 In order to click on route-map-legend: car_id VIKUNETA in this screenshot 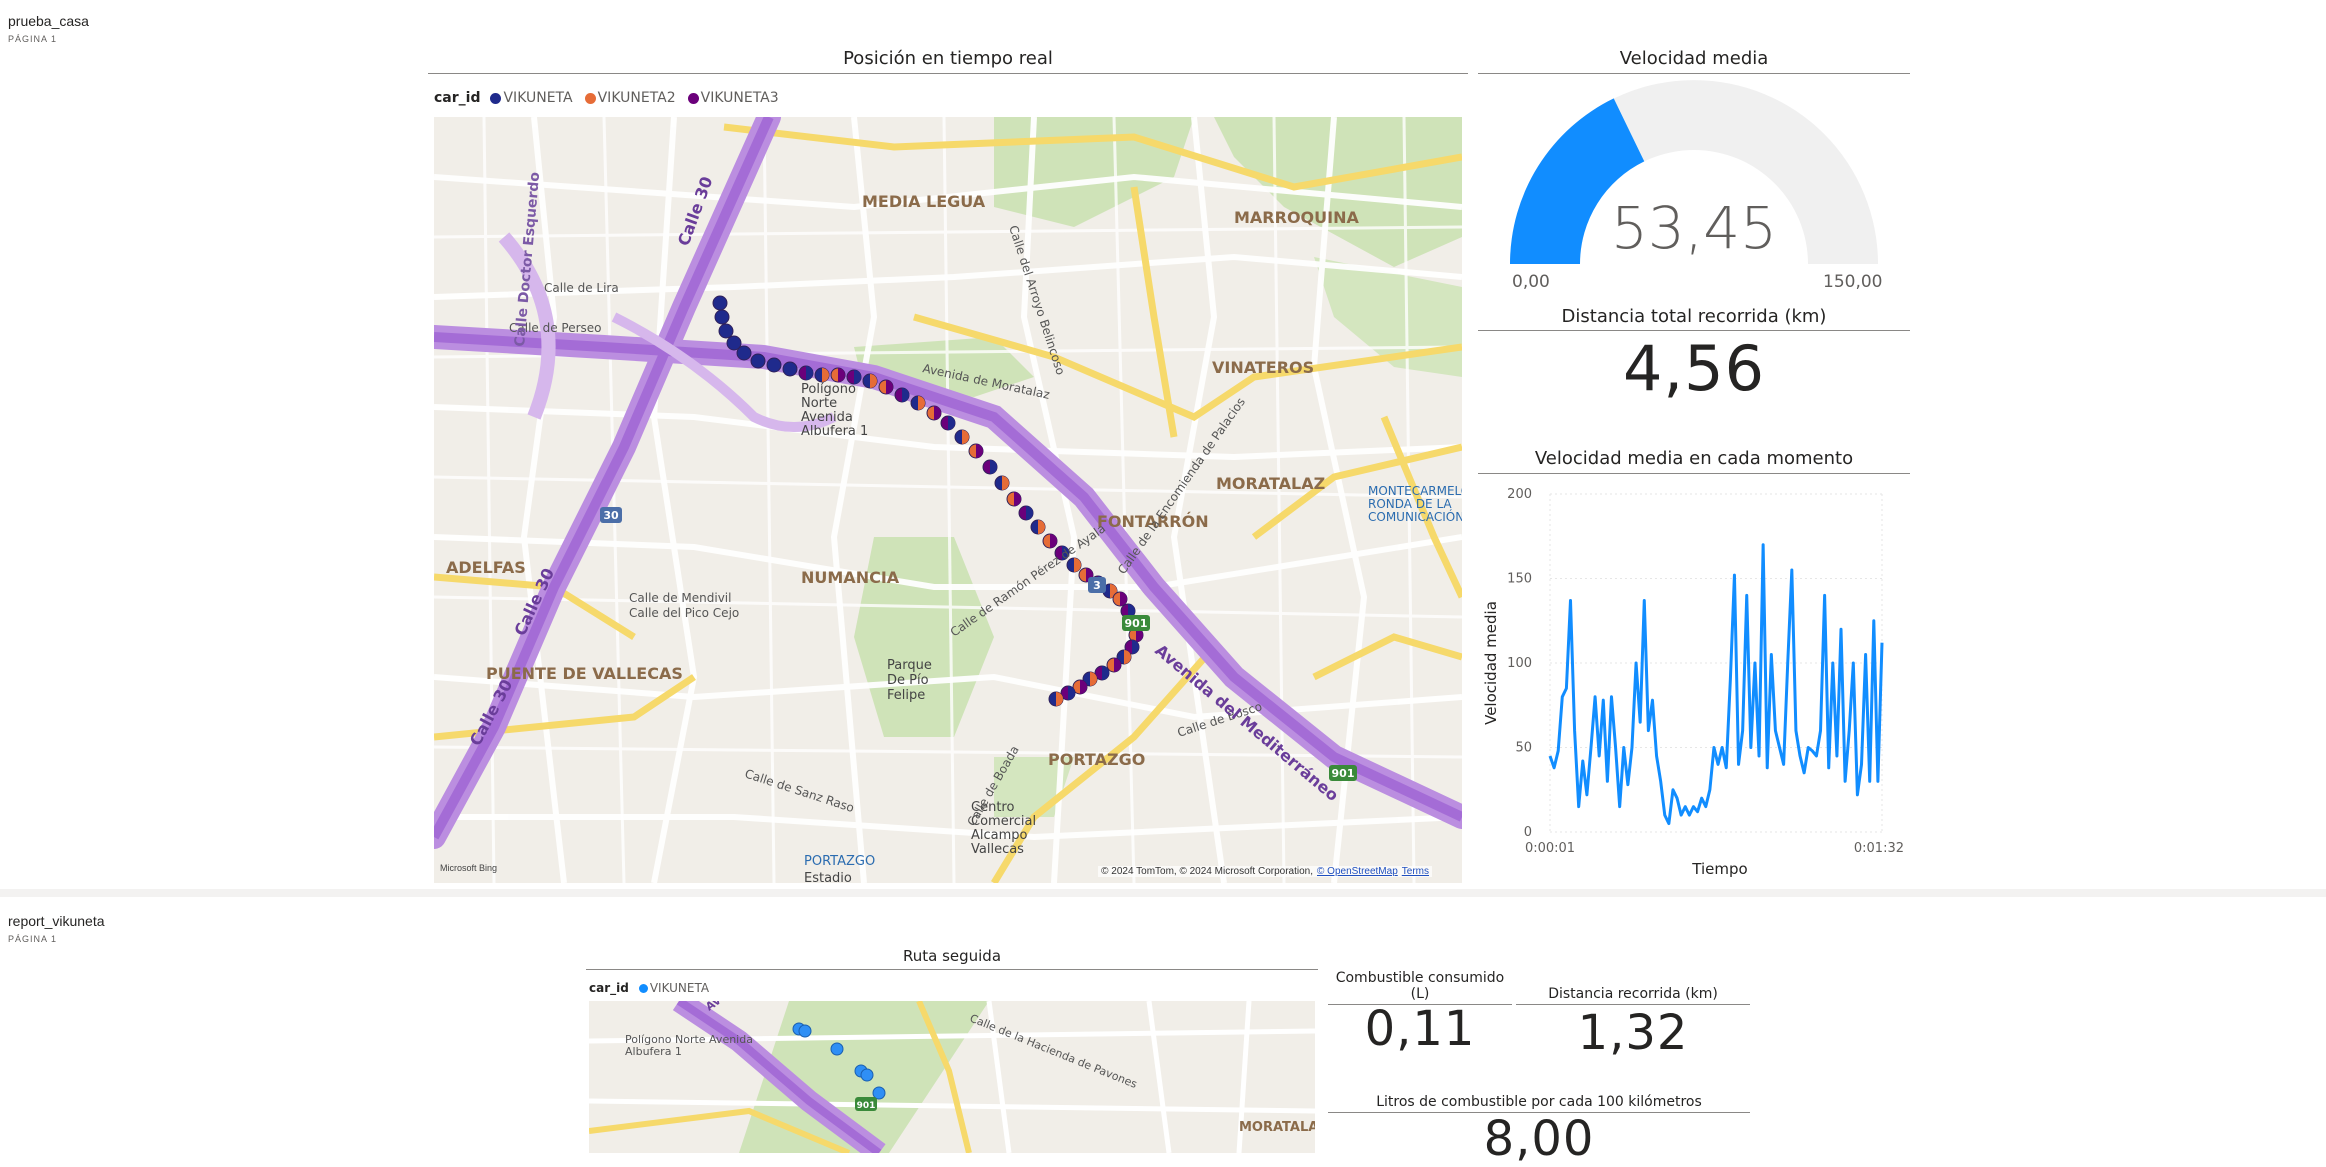, I will do `click(652, 988)`.